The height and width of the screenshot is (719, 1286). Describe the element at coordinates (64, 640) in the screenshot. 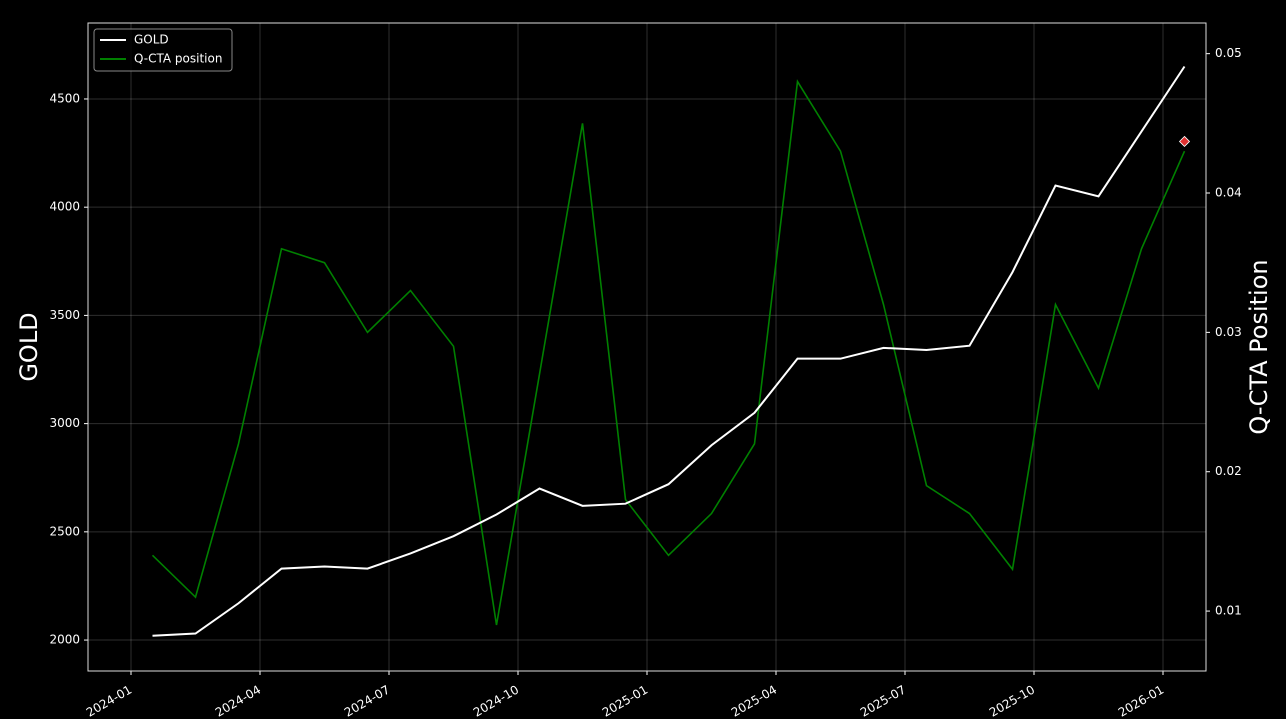

I see `y-tick-label: 2000` at that location.